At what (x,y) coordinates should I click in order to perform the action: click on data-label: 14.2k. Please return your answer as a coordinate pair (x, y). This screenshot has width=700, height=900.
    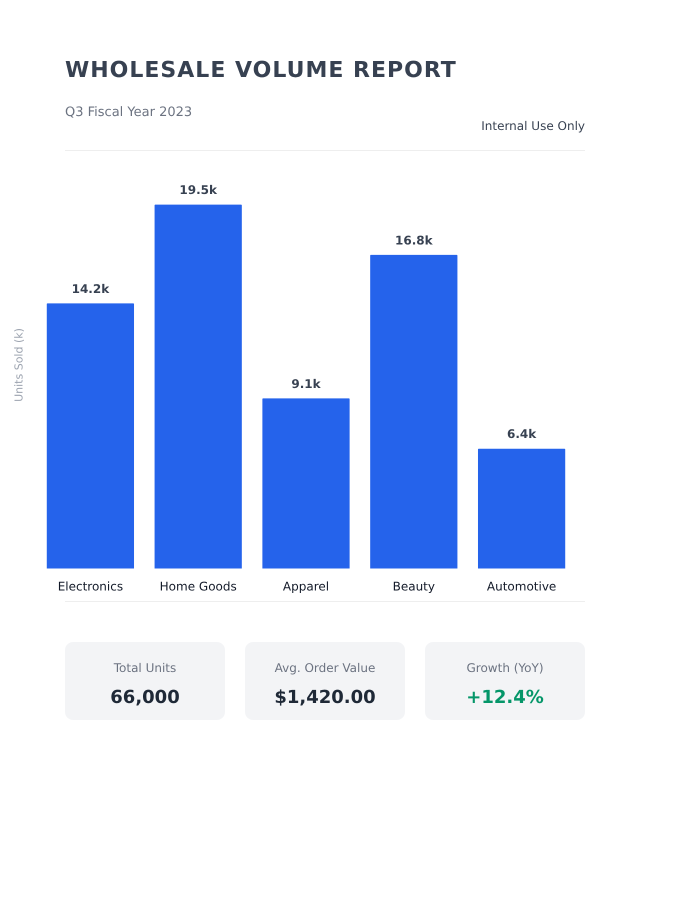
    Looking at the image, I should click on (91, 288).